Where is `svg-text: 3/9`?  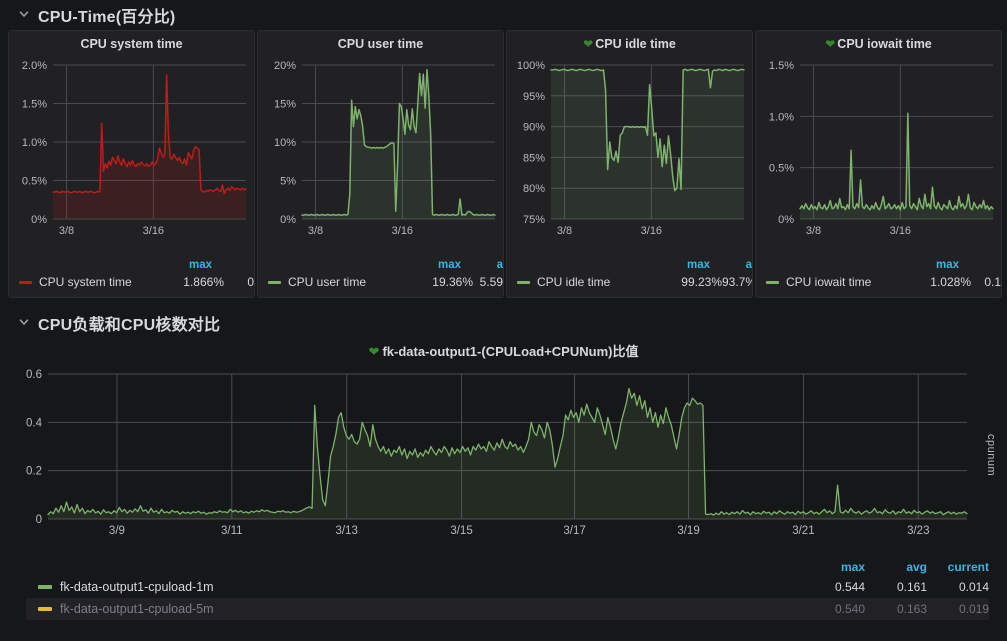
svg-text: 3/9 is located at coordinates (117, 531).